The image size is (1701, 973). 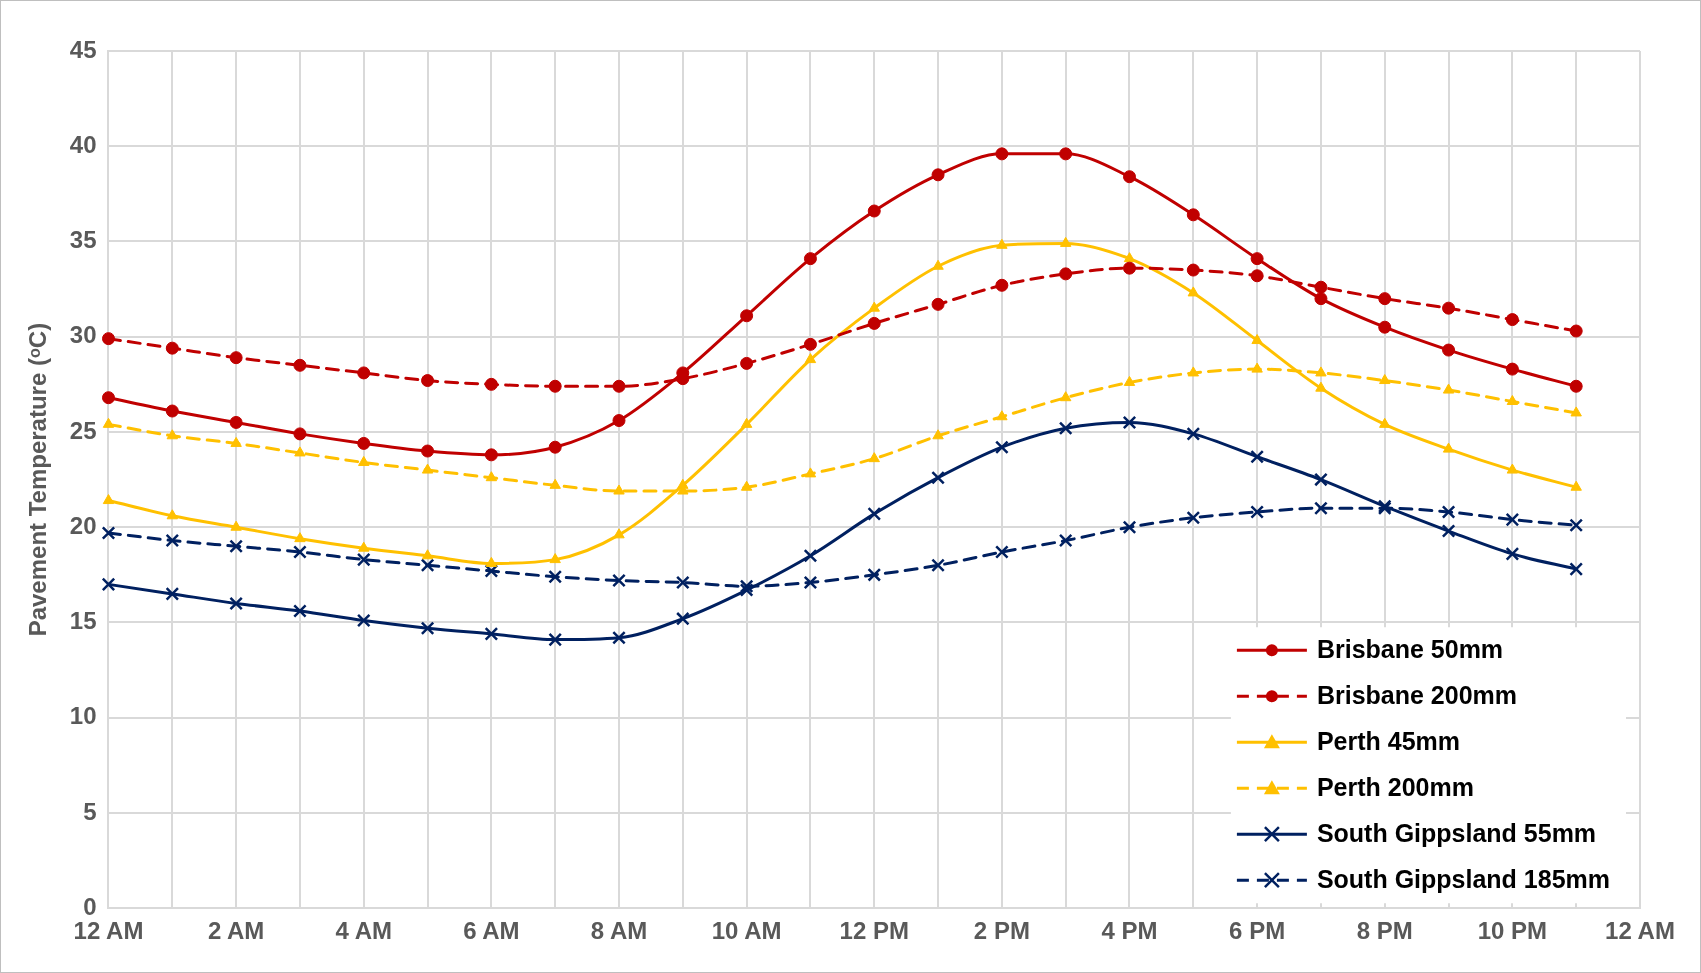 What do you see at coordinates (1388, 741) in the screenshot?
I see `legend-label: Perth 45mm` at bounding box center [1388, 741].